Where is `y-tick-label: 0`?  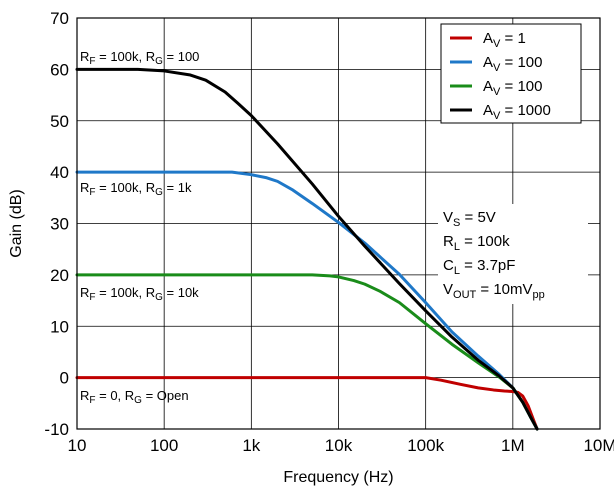
y-tick-label: 0 is located at coordinates (64, 378).